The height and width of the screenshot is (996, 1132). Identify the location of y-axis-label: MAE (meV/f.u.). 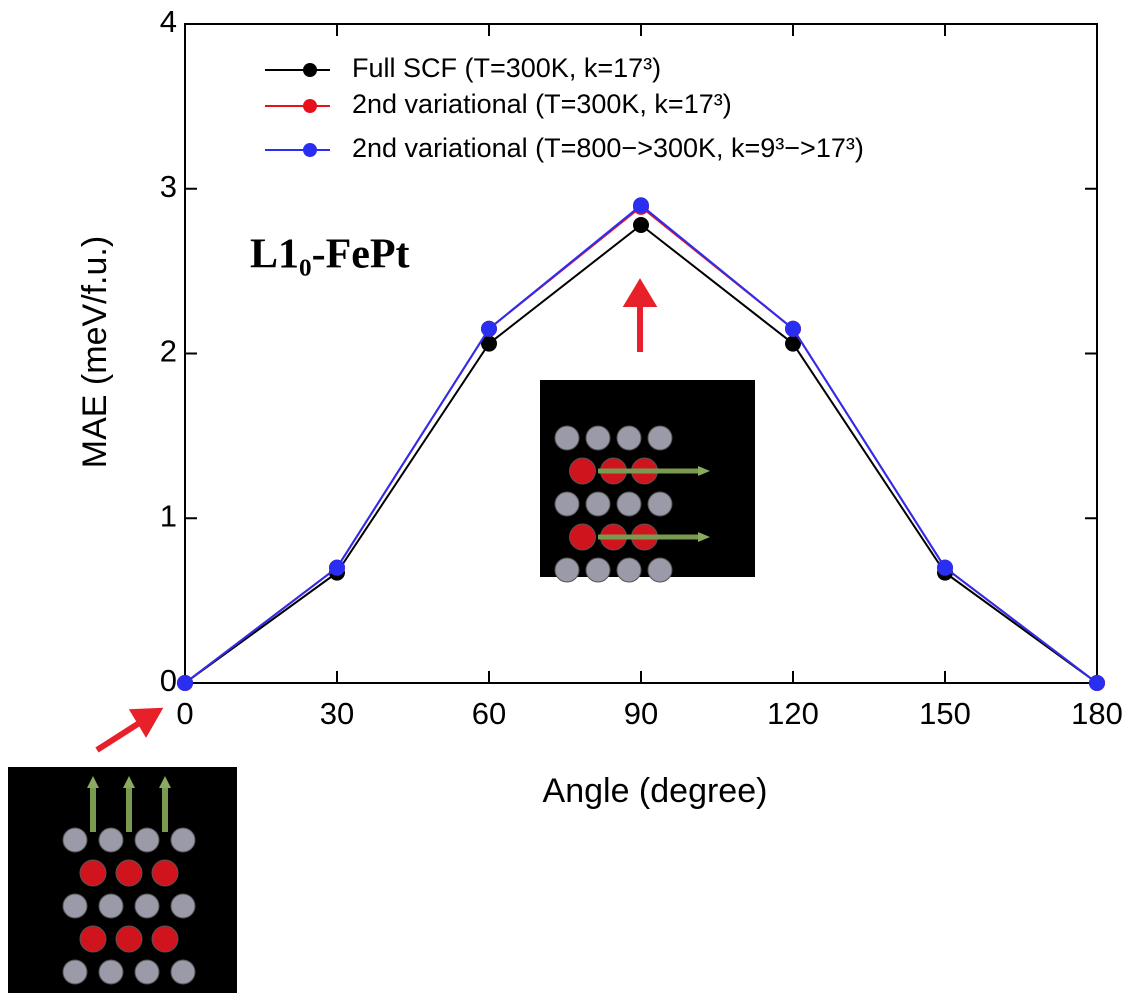
(95, 352).